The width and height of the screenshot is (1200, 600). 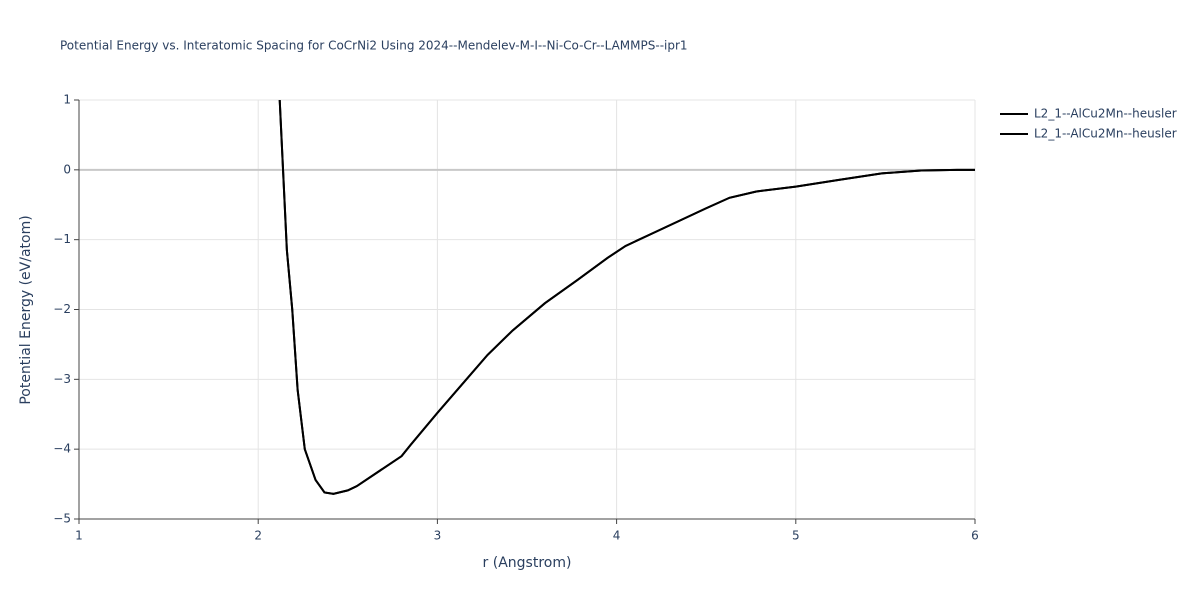 I want to click on y-tick-label: 0, so click(x=67, y=169).